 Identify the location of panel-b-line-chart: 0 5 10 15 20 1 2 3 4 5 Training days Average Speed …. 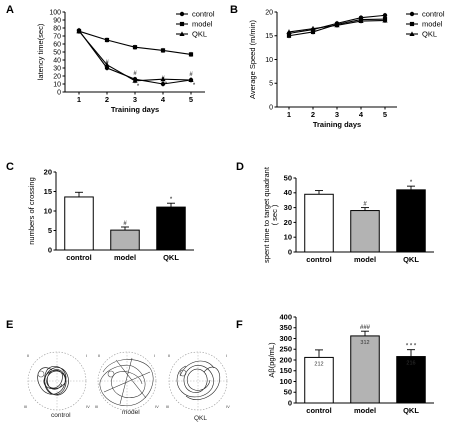
(346, 69).